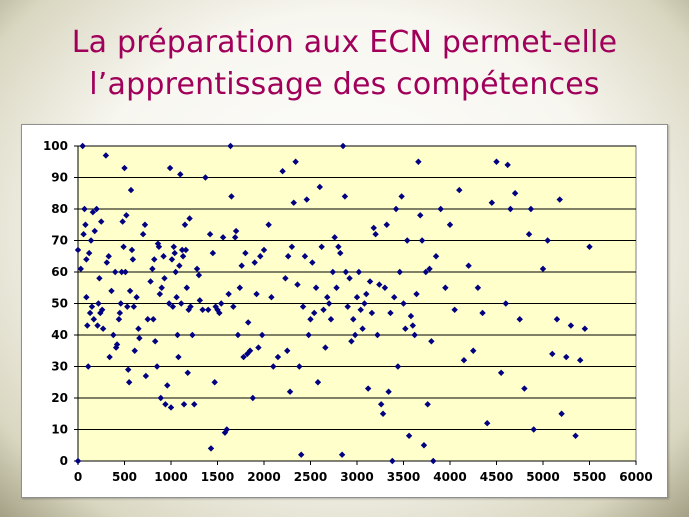 This screenshot has height=517, width=689. I want to click on x-tick-label: 2000, so click(263, 477).